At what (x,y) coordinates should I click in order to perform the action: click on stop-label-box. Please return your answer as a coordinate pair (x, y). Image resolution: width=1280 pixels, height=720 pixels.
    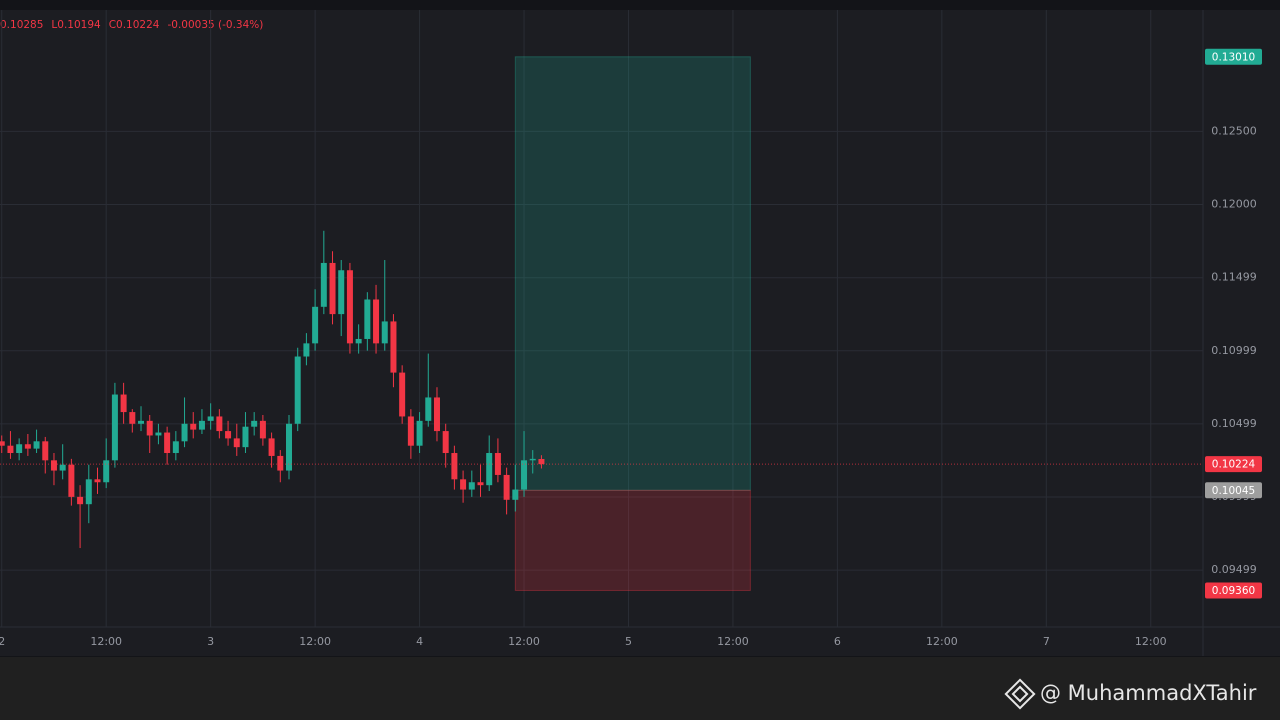
    Looking at the image, I should click on (1233, 590).